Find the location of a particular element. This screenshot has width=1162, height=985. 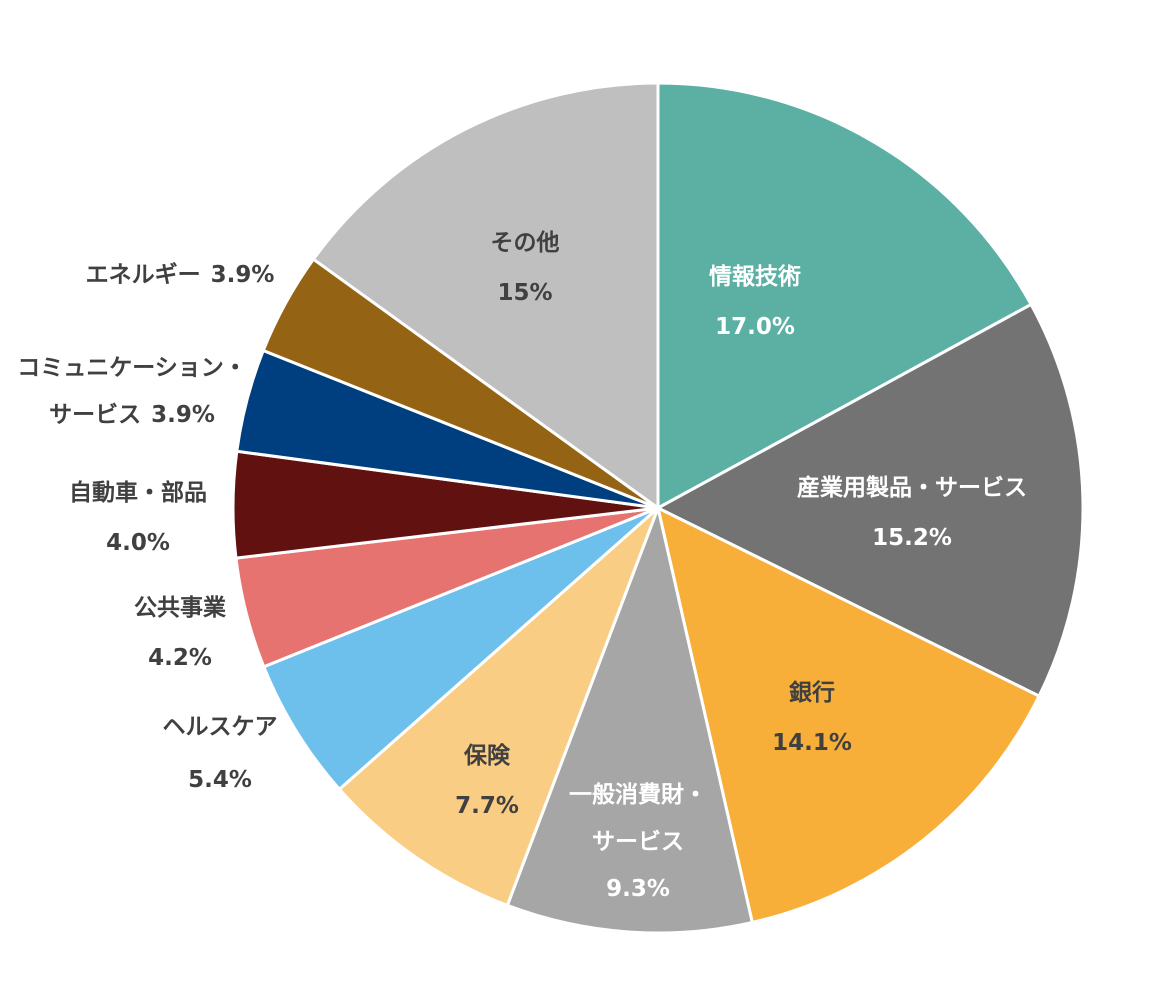

category-label: ヘルスケア is located at coordinates (220, 727).